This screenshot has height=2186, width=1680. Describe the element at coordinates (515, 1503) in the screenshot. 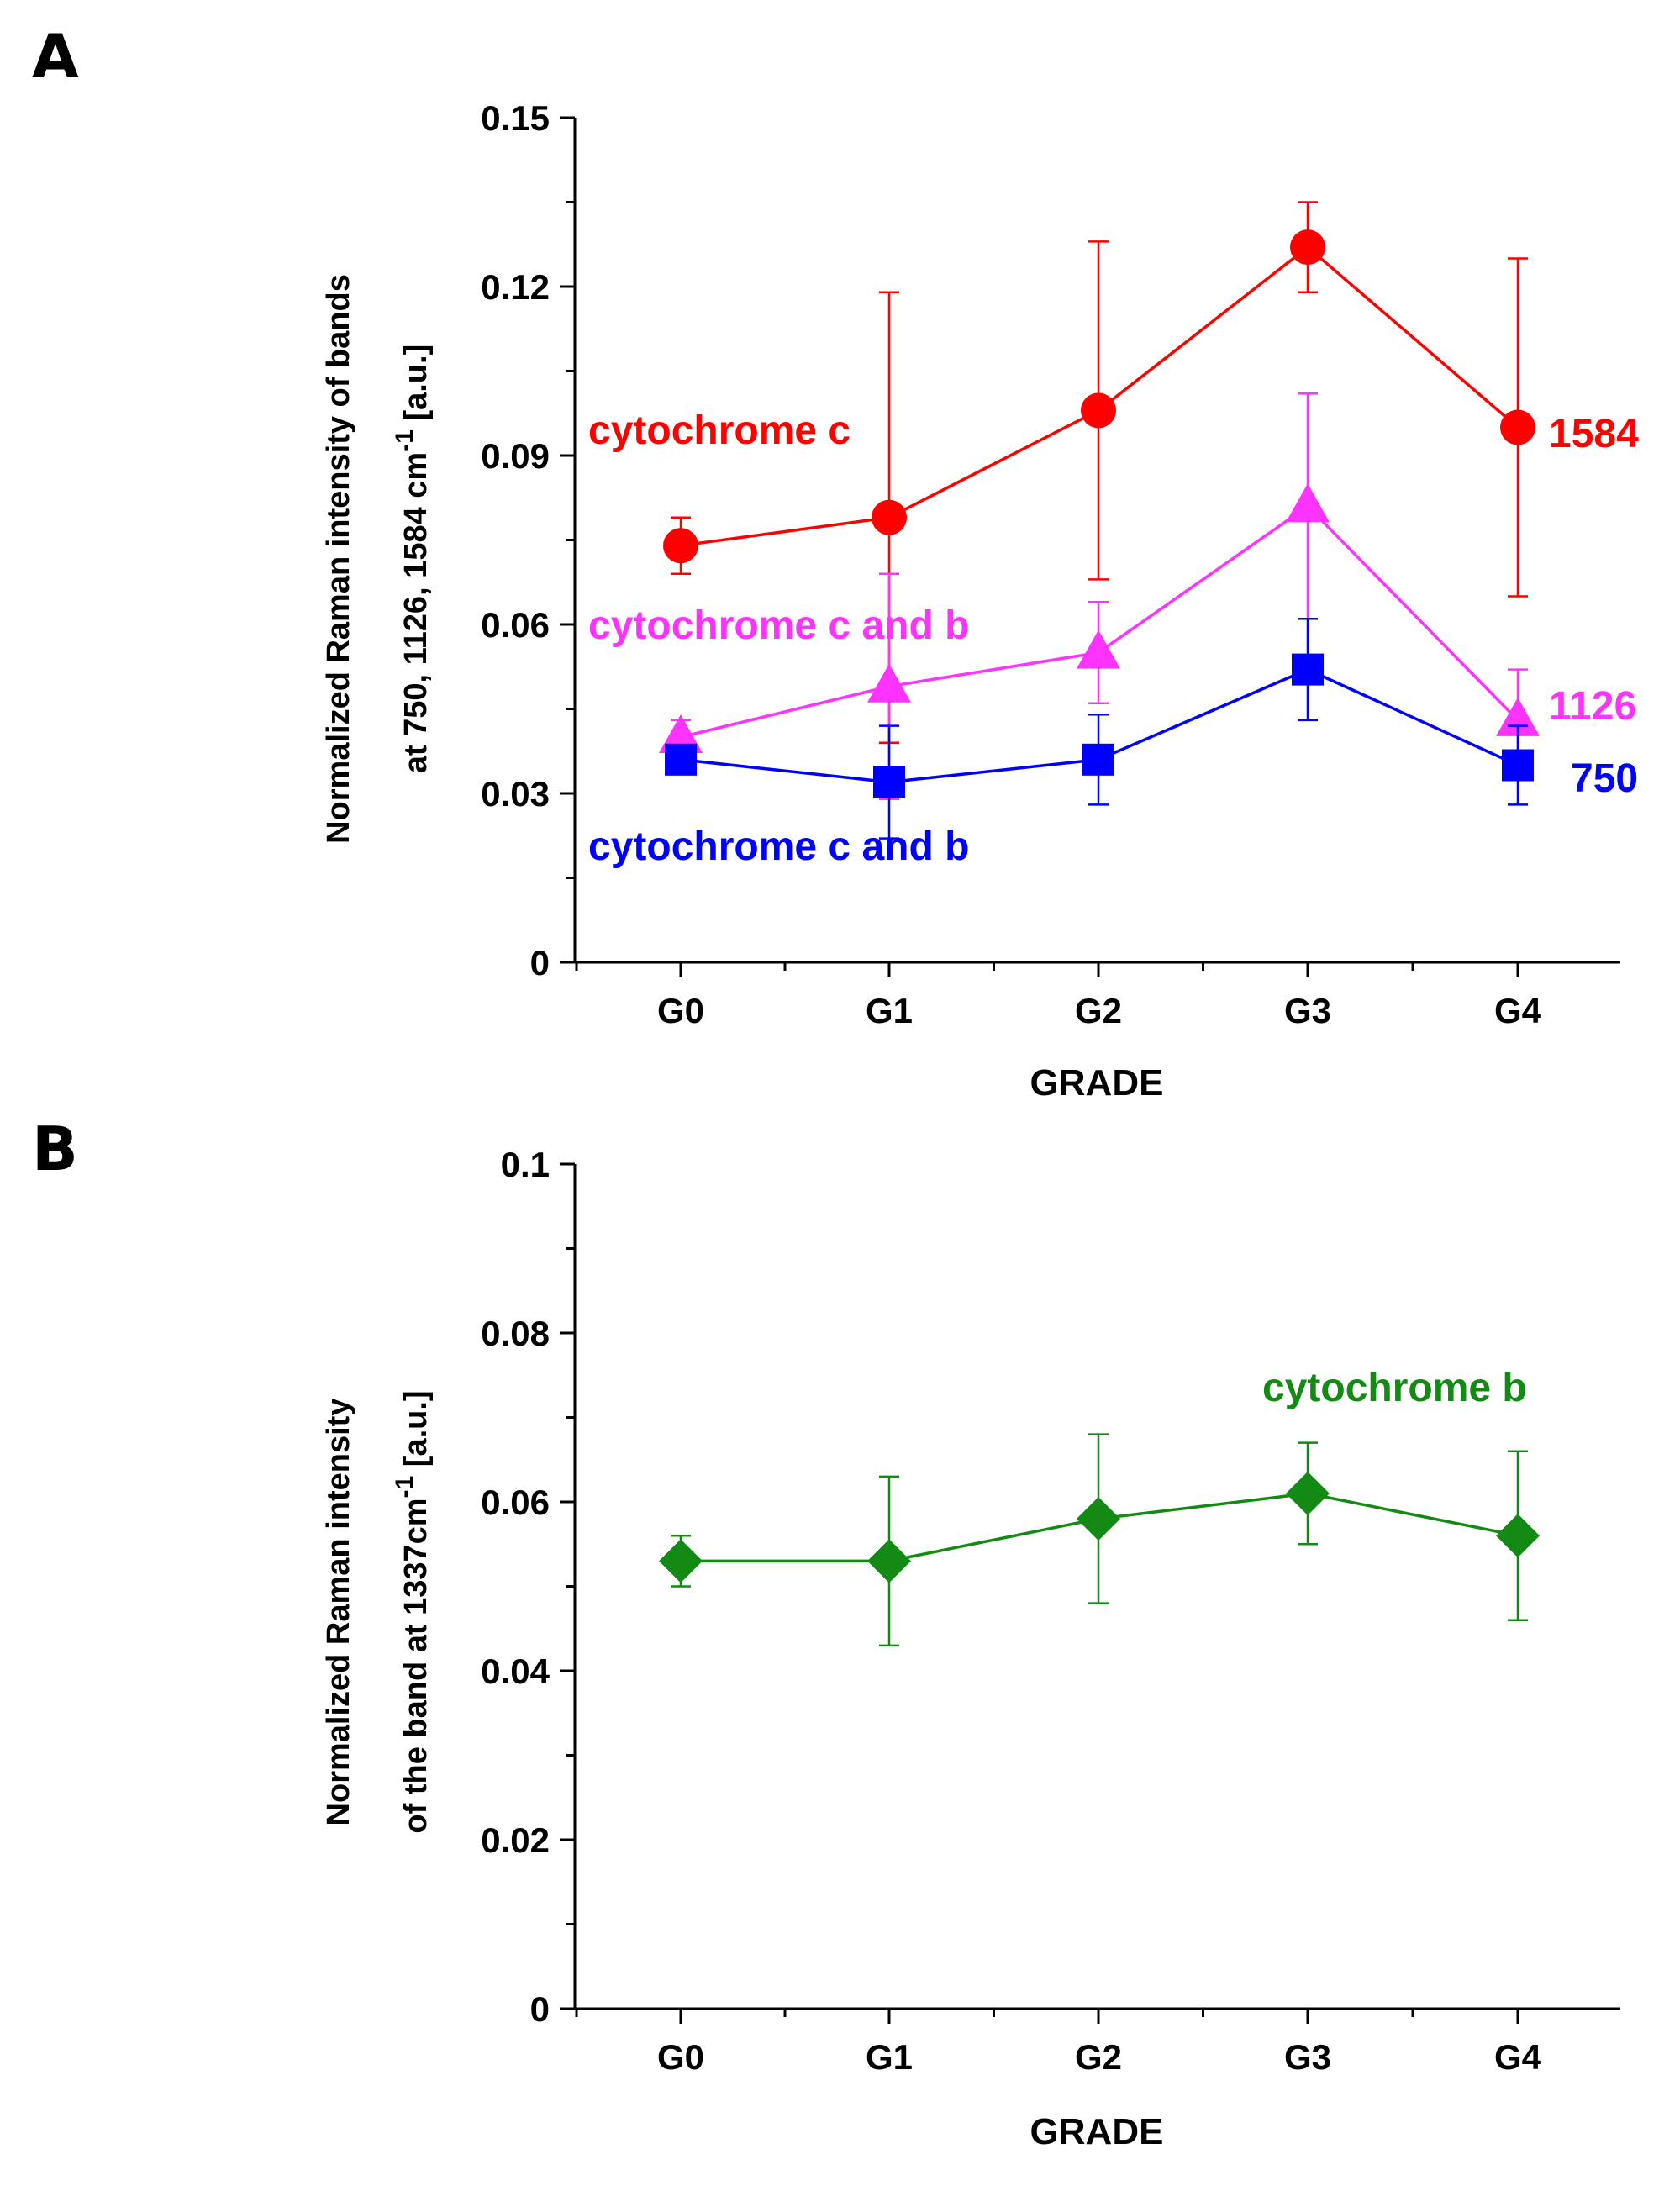

I see `y-tick-label-b-3: 0.06` at that location.